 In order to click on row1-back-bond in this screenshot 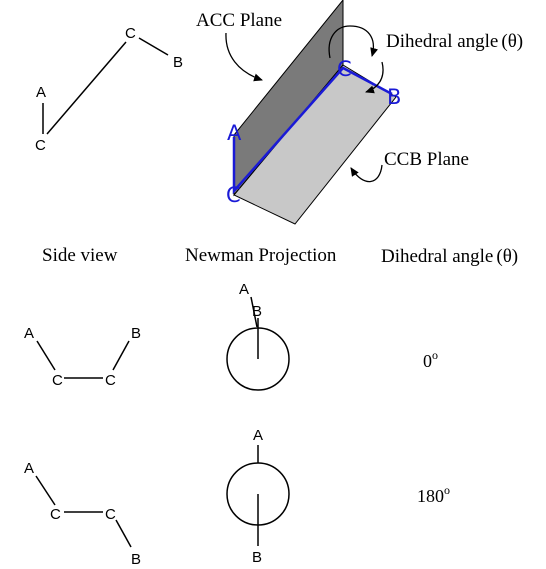, I will do `click(254, 312)`.